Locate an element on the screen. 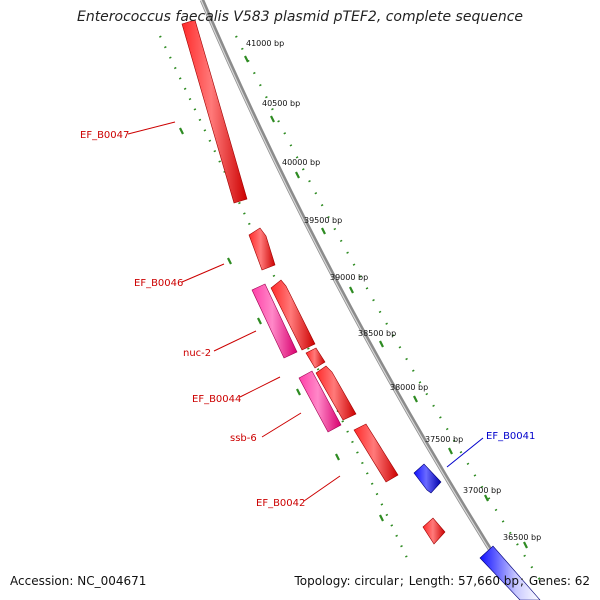  gene-label-ssb-6: ssb-6 is located at coordinates (243, 438).